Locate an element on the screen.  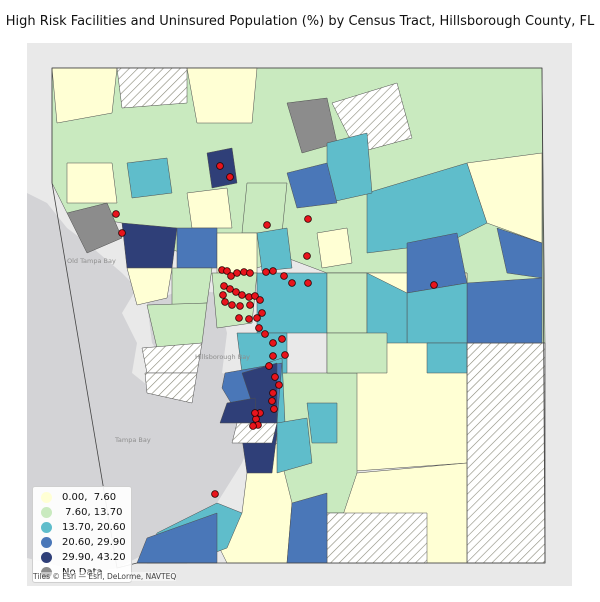
legend-item: 0.00, 7.60 is located at coordinates (78, 497).